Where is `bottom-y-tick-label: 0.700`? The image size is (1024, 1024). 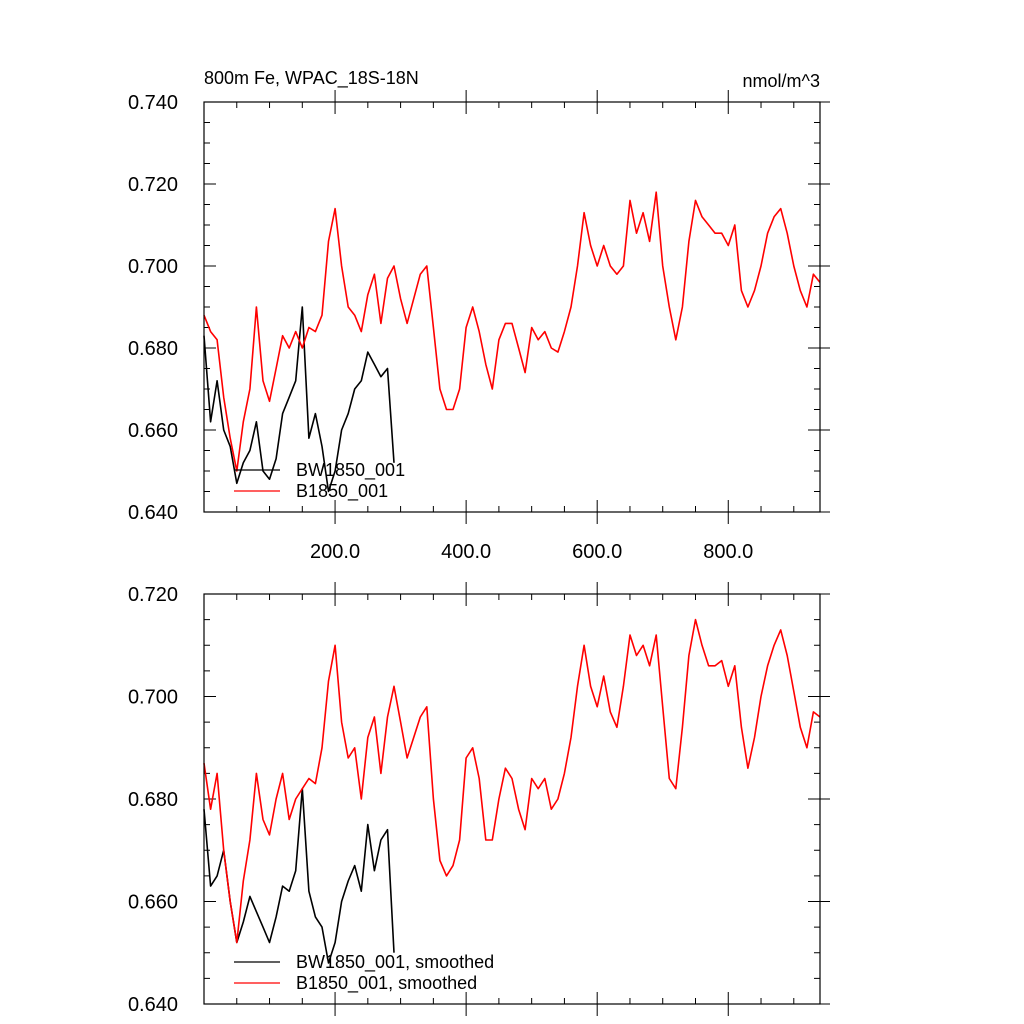 bottom-y-tick-label: 0.700 is located at coordinates (153, 698).